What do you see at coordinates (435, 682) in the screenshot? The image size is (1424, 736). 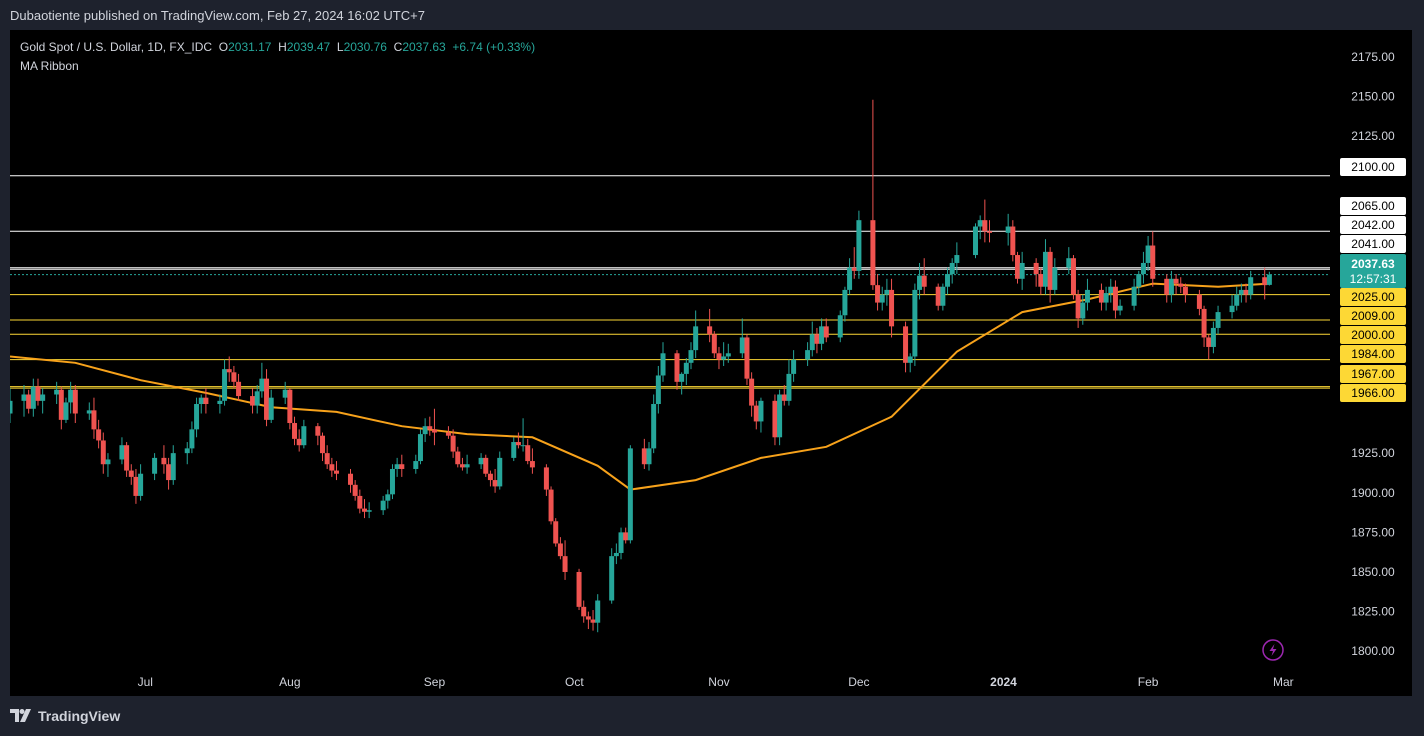 I see `time-tick-2: Sep` at bounding box center [435, 682].